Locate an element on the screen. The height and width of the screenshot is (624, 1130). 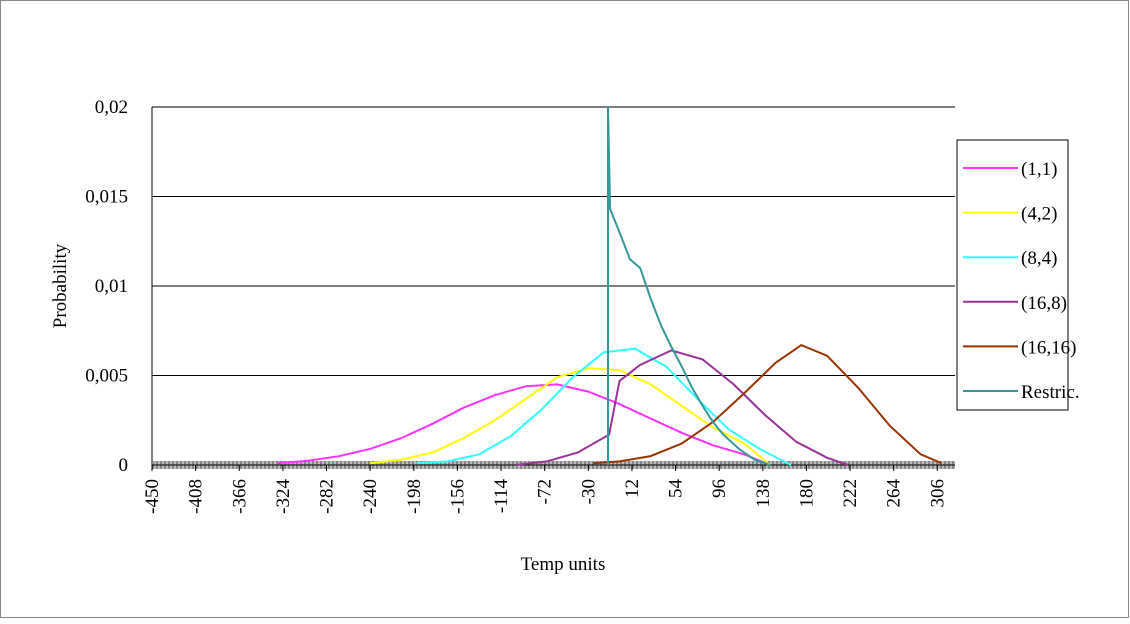
y-tick-label: 0,02 is located at coordinates (111, 107).